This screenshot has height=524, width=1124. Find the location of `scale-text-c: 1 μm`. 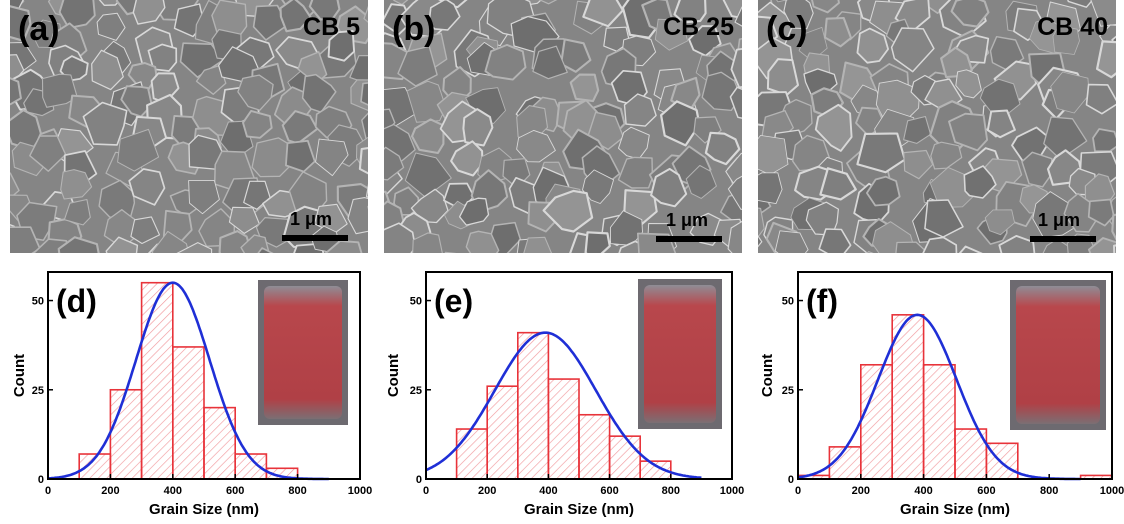

scale-text-c: 1 μm is located at coordinates (1059, 220).